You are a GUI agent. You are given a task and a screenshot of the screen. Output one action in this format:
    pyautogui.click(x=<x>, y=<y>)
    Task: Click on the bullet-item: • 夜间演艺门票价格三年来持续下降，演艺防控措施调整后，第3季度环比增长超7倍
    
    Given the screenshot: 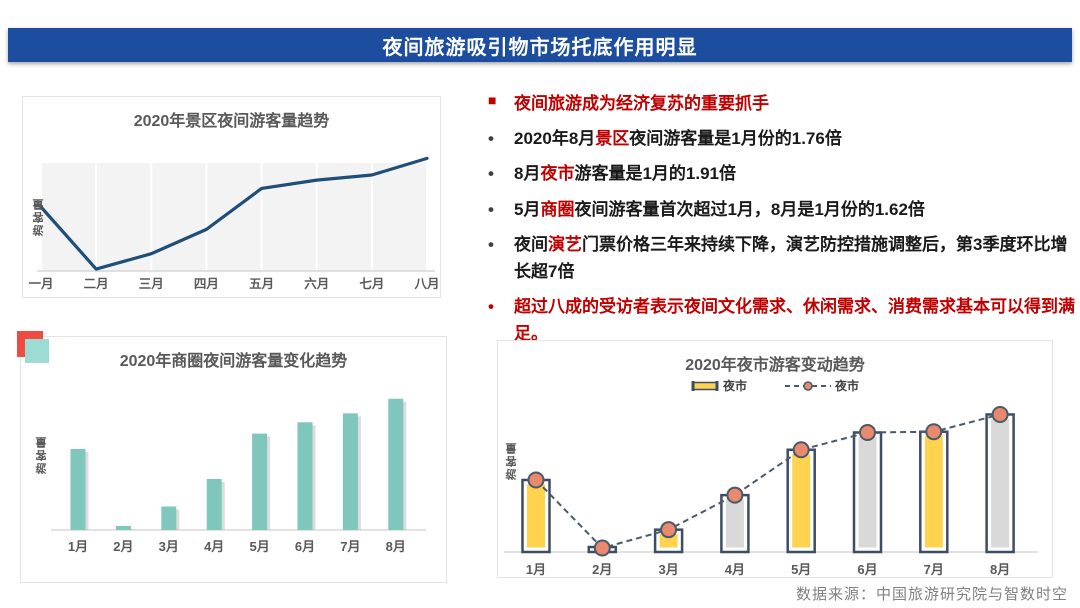 What is the action you would take?
    pyautogui.click(x=783, y=258)
    